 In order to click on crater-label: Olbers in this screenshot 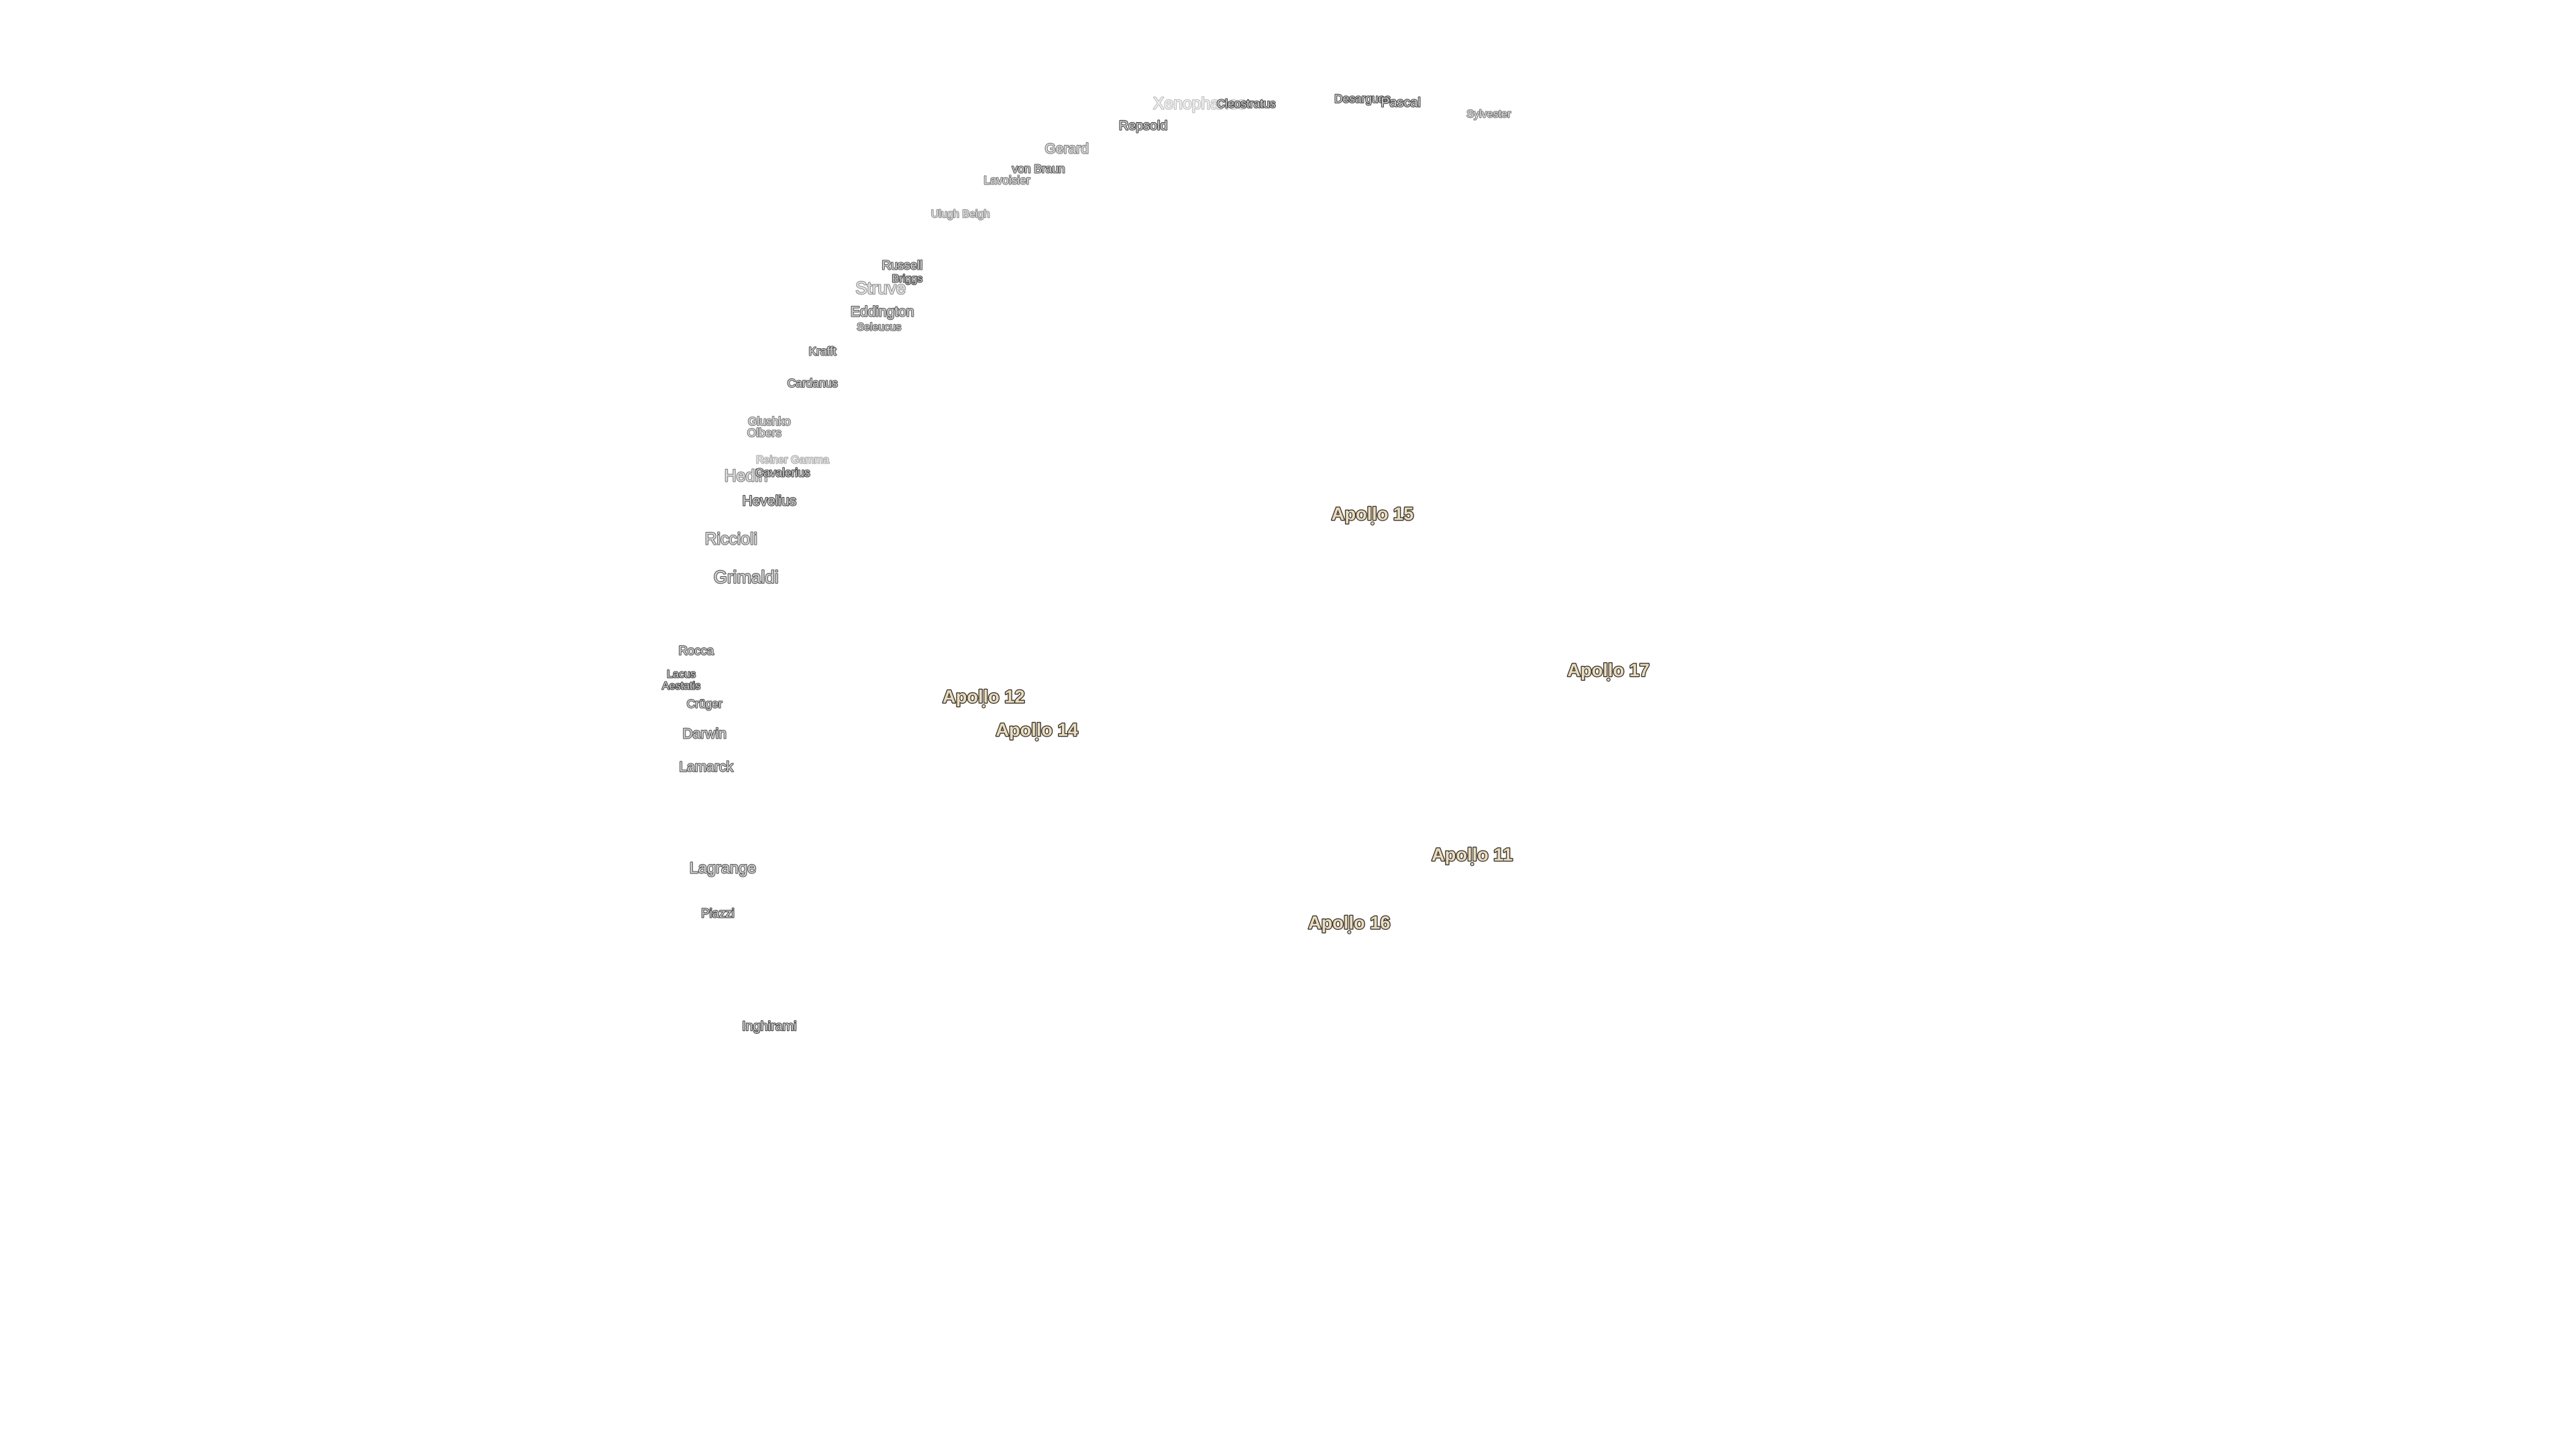, I will do `click(764, 432)`.